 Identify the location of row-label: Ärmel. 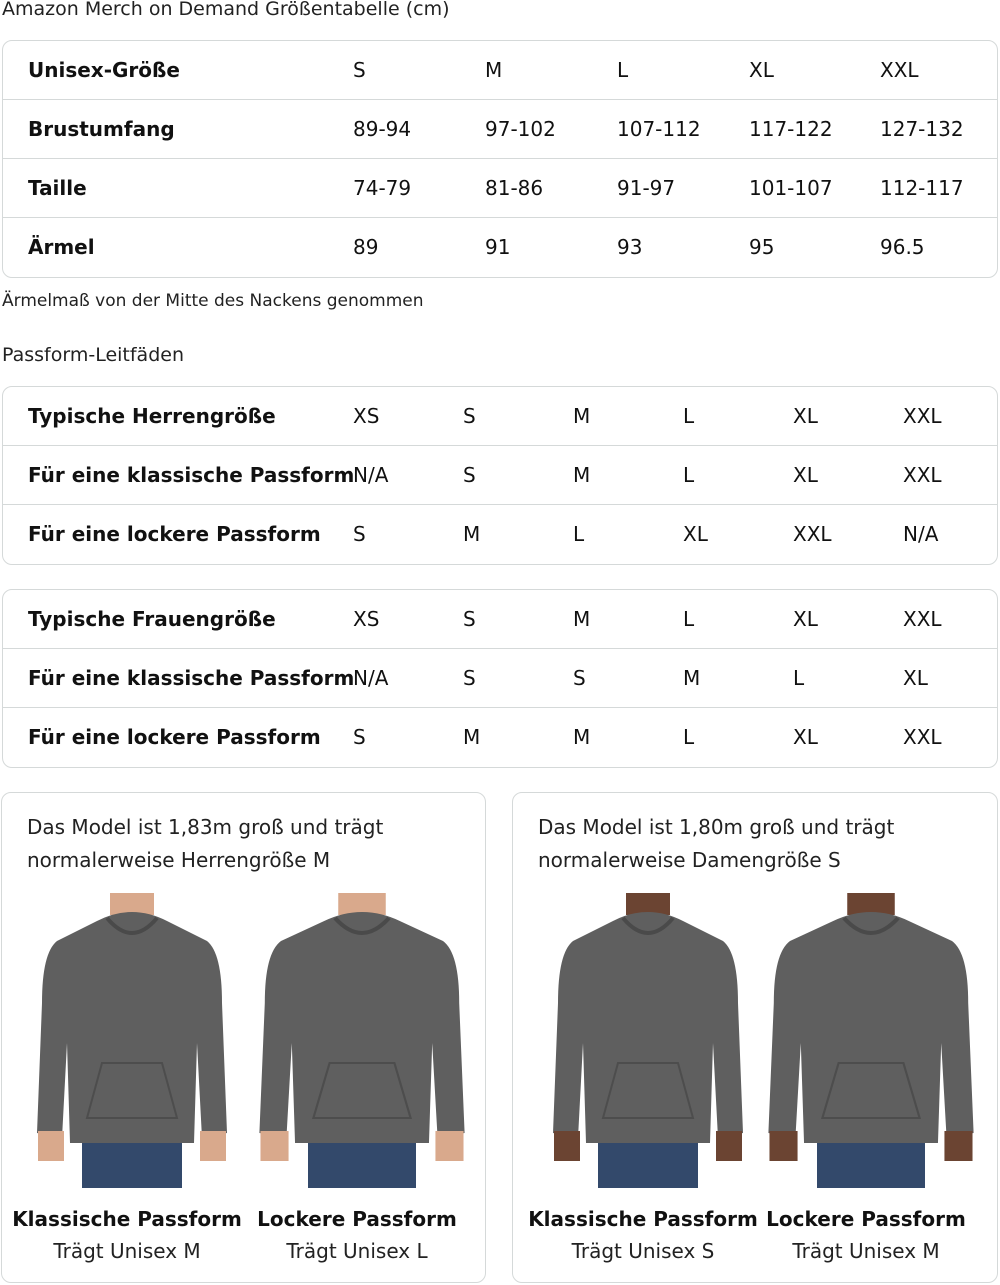
(61, 247).